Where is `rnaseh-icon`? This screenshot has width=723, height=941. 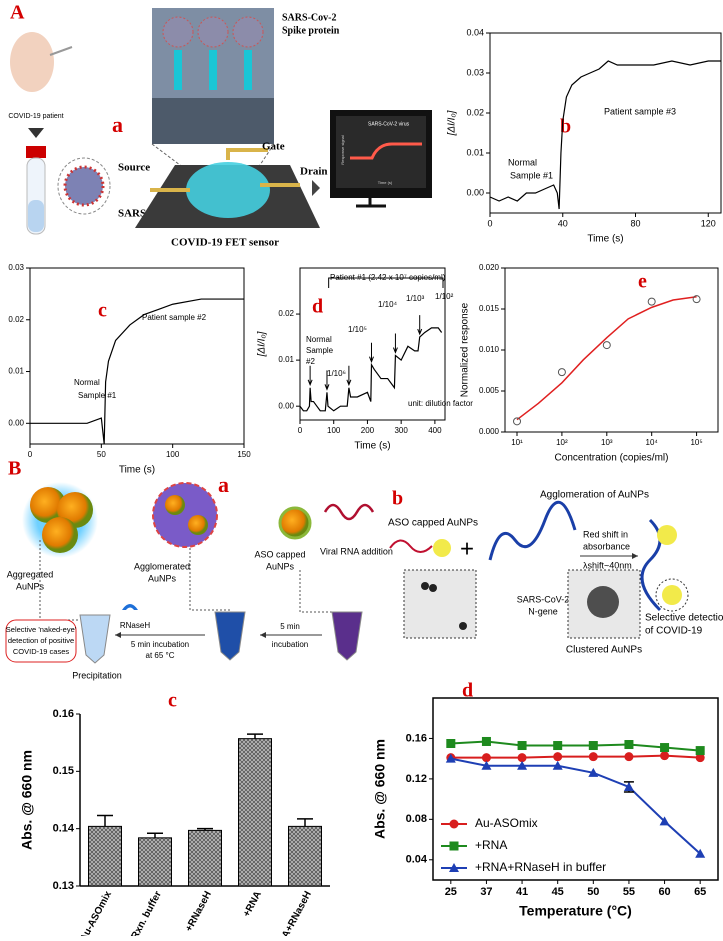
rnaseh-icon is located at coordinates (130, 607).